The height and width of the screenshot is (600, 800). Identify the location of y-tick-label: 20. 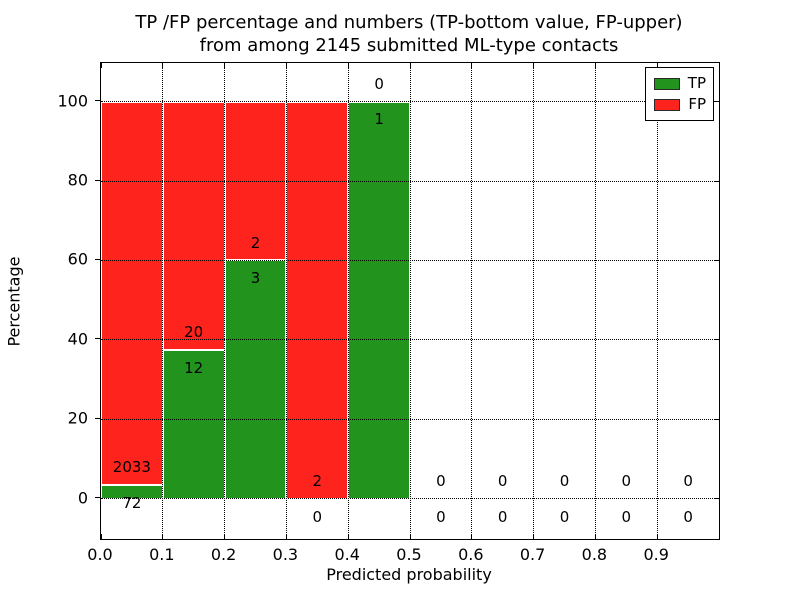
(77, 418).